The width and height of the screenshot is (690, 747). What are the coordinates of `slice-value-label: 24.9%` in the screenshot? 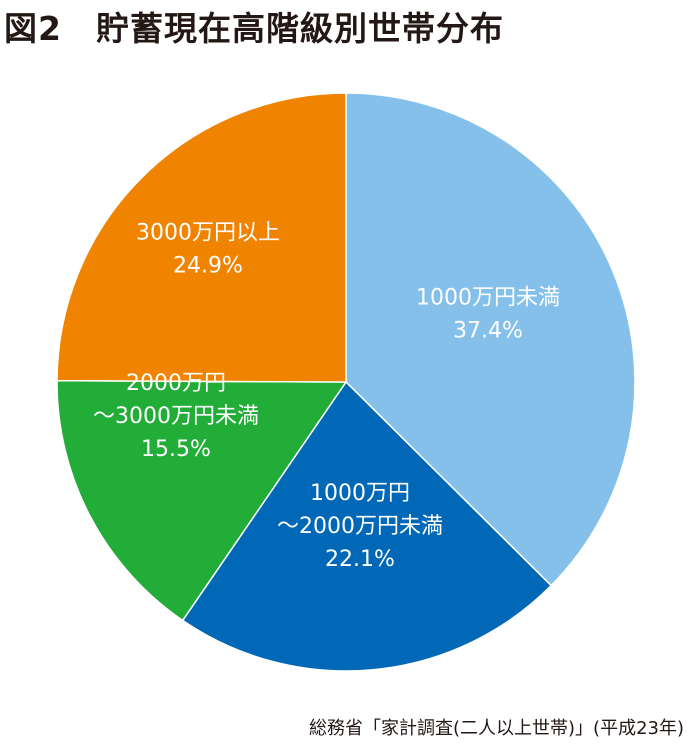 It's located at (208, 266).